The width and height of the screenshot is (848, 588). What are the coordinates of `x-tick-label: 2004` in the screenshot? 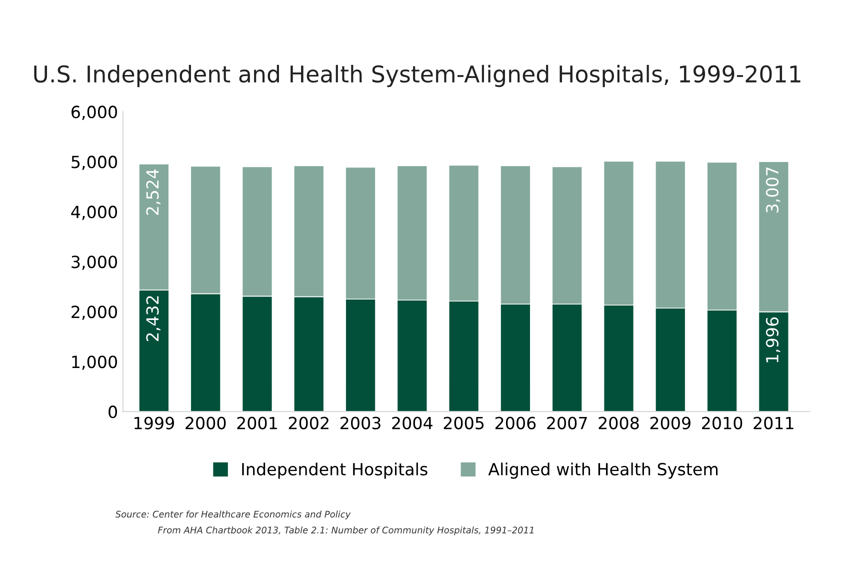 It's located at (412, 423).